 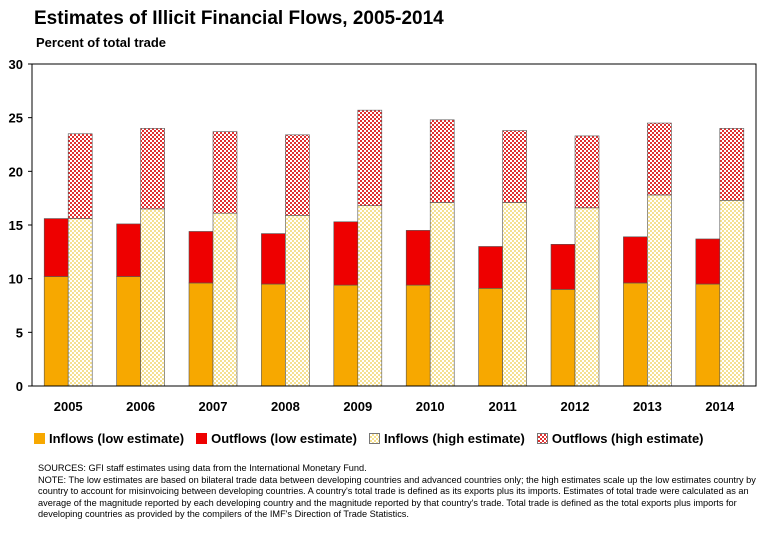 What do you see at coordinates (273, 335) in the screenshot?
I see `bar-inflows-low-2008` at bounding box center [273, 335].